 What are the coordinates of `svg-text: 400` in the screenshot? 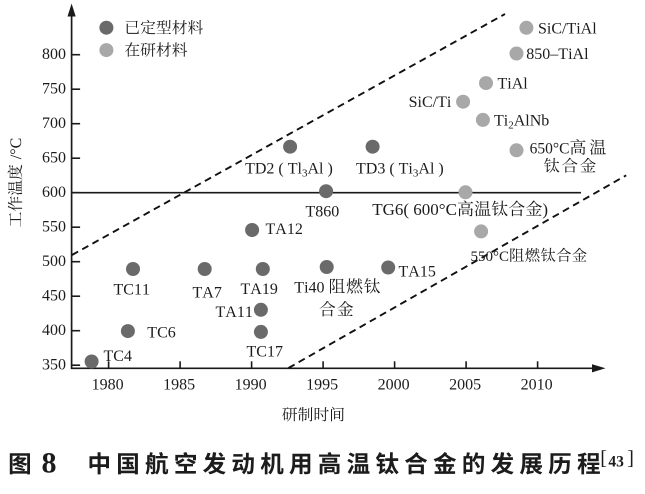 It's located at (54, 330).